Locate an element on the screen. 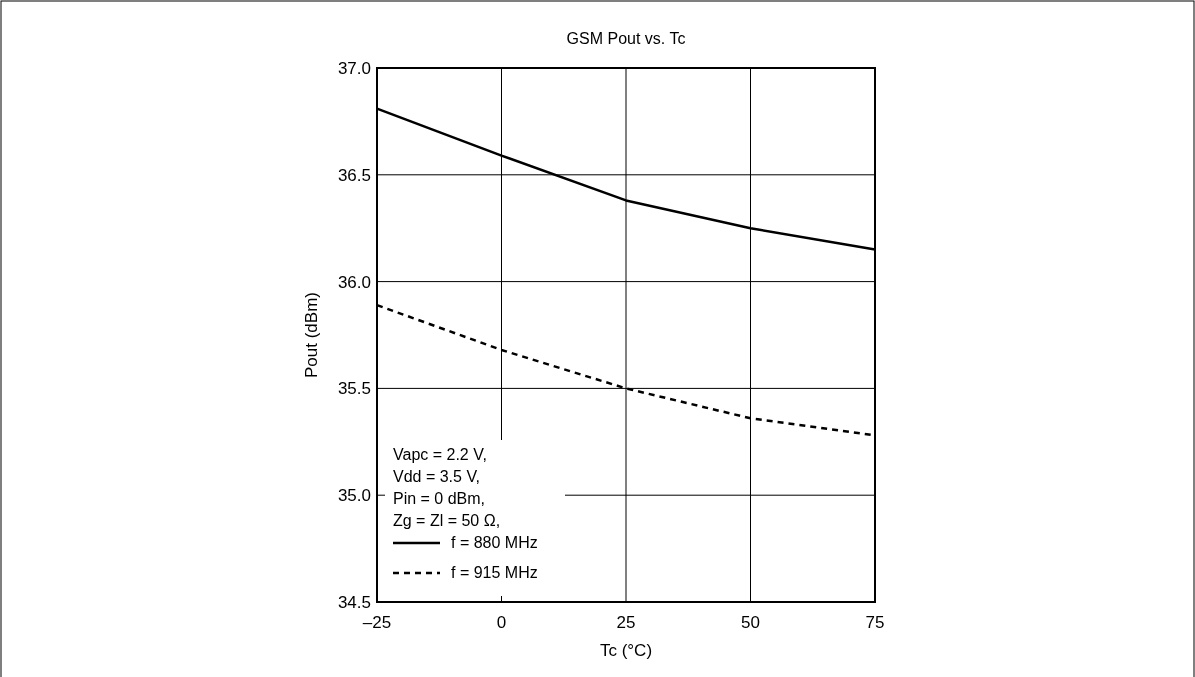 This screenshot has height=677, width=1195. y-tick-label: 34.5 is located at coordinates (354, 602).